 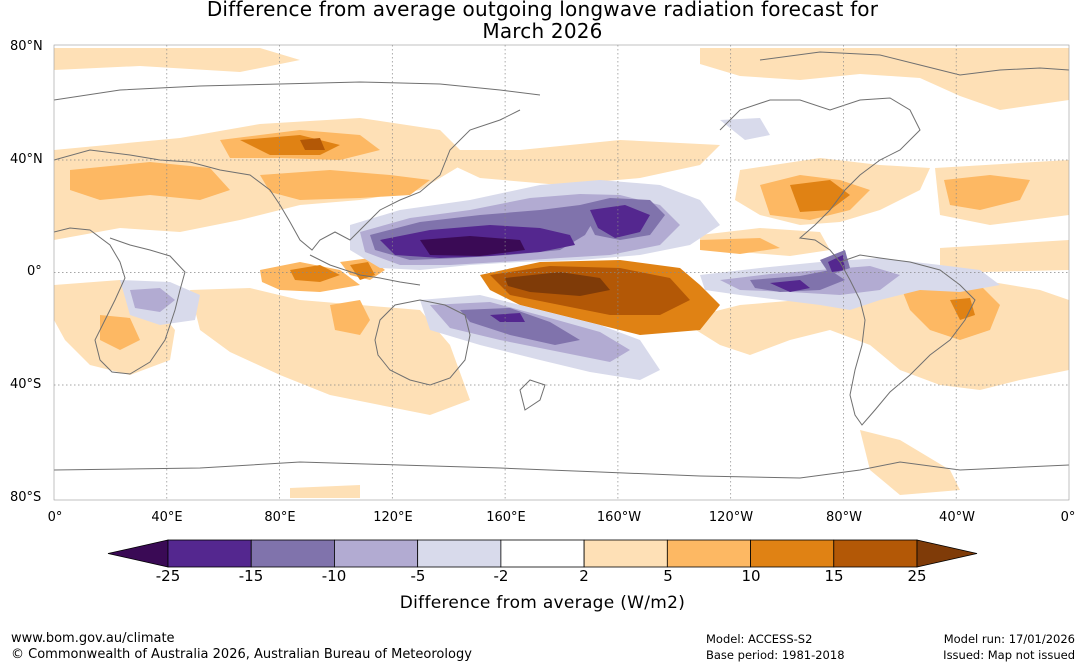 I want to click on lat-label-40s: 40°S, so click(x=26, y=384).